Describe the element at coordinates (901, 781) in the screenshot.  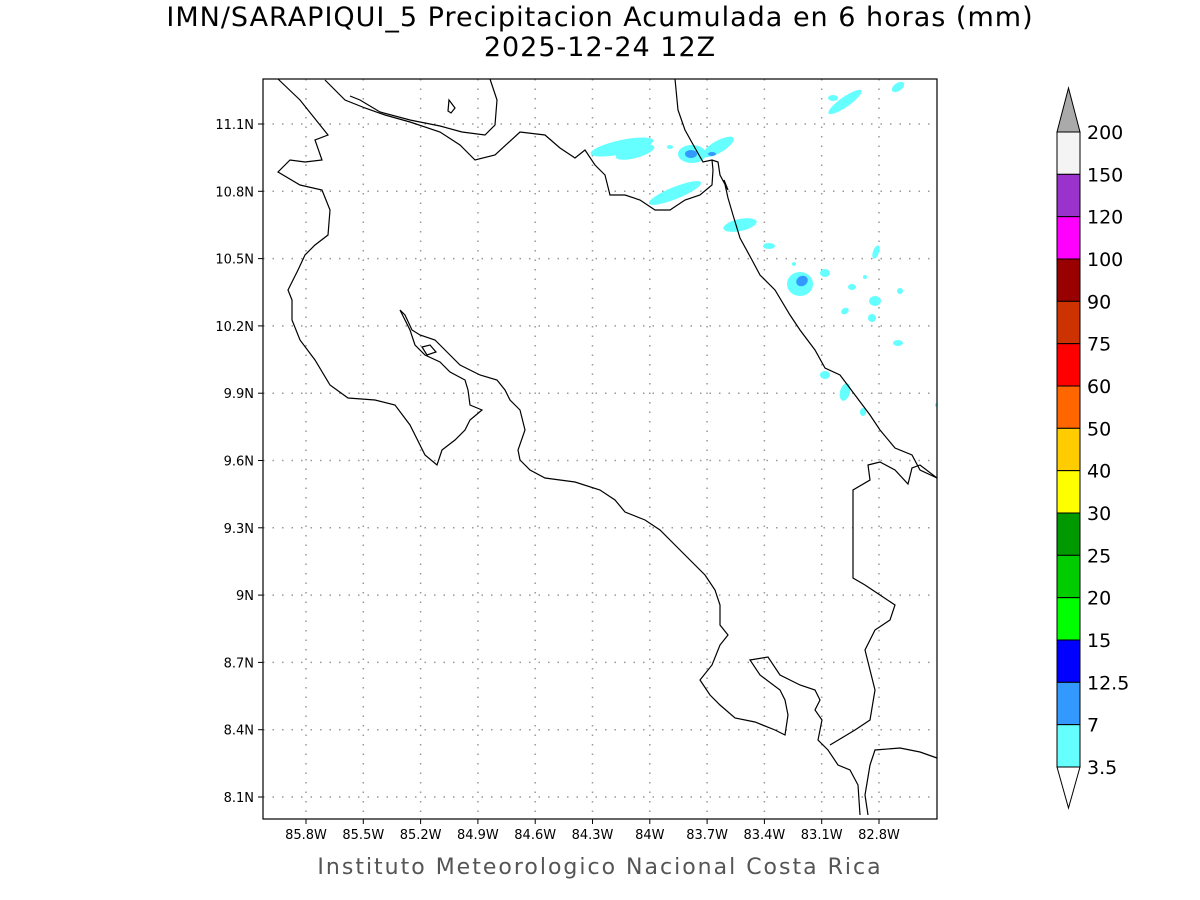
I see `panama-coastline` at that location.